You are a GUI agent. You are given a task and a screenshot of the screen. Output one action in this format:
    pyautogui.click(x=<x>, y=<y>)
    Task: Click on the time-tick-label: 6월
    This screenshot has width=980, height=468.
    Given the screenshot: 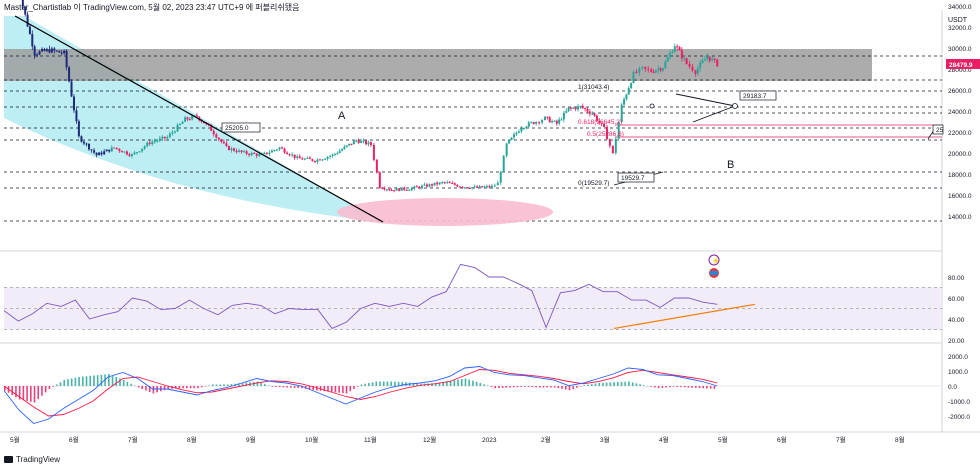 What is the action you would take?
    pyautogui.click(x=74, y=439)
    